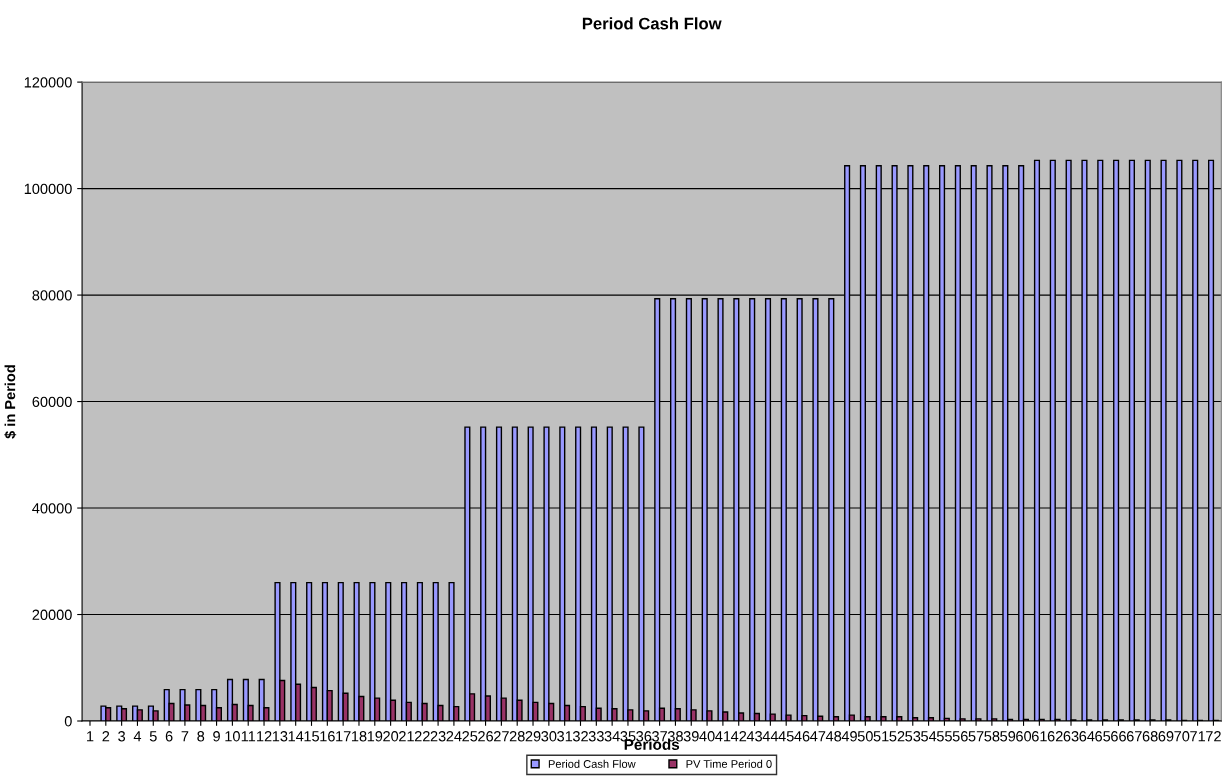  Describe the element at coordinates (169, 736) in the screenshot. I see `x-tick-label: 6` at that location.